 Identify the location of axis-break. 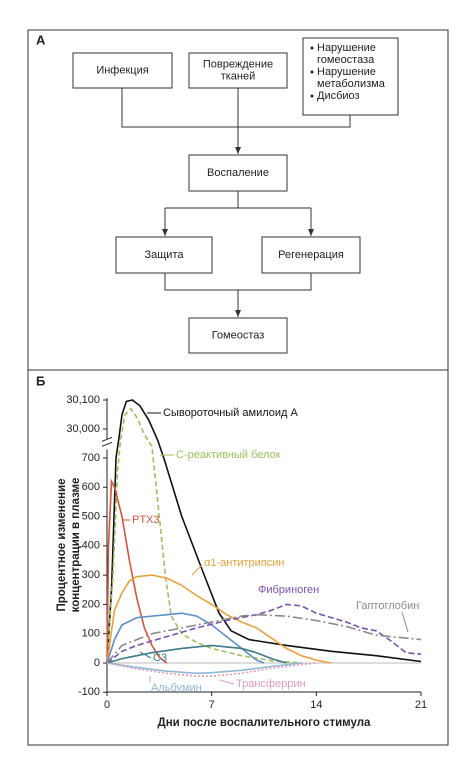
(107, 441).